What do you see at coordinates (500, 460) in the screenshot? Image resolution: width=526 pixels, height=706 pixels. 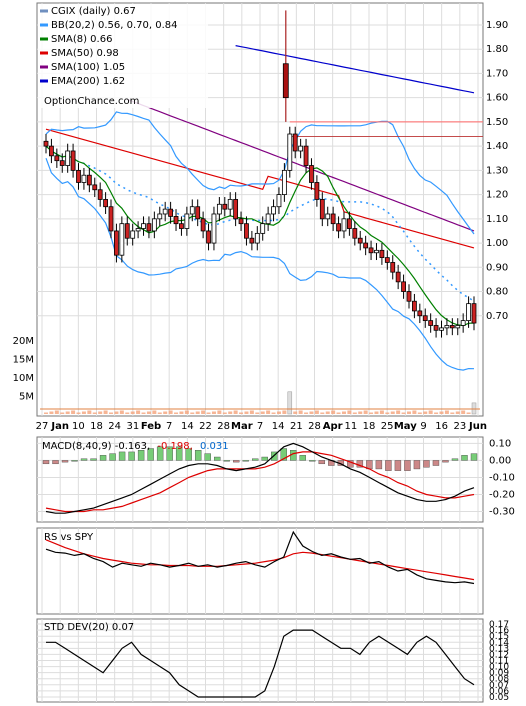 I see `macd-y-tick-label: 0.00` at bounding box center [500, 460].